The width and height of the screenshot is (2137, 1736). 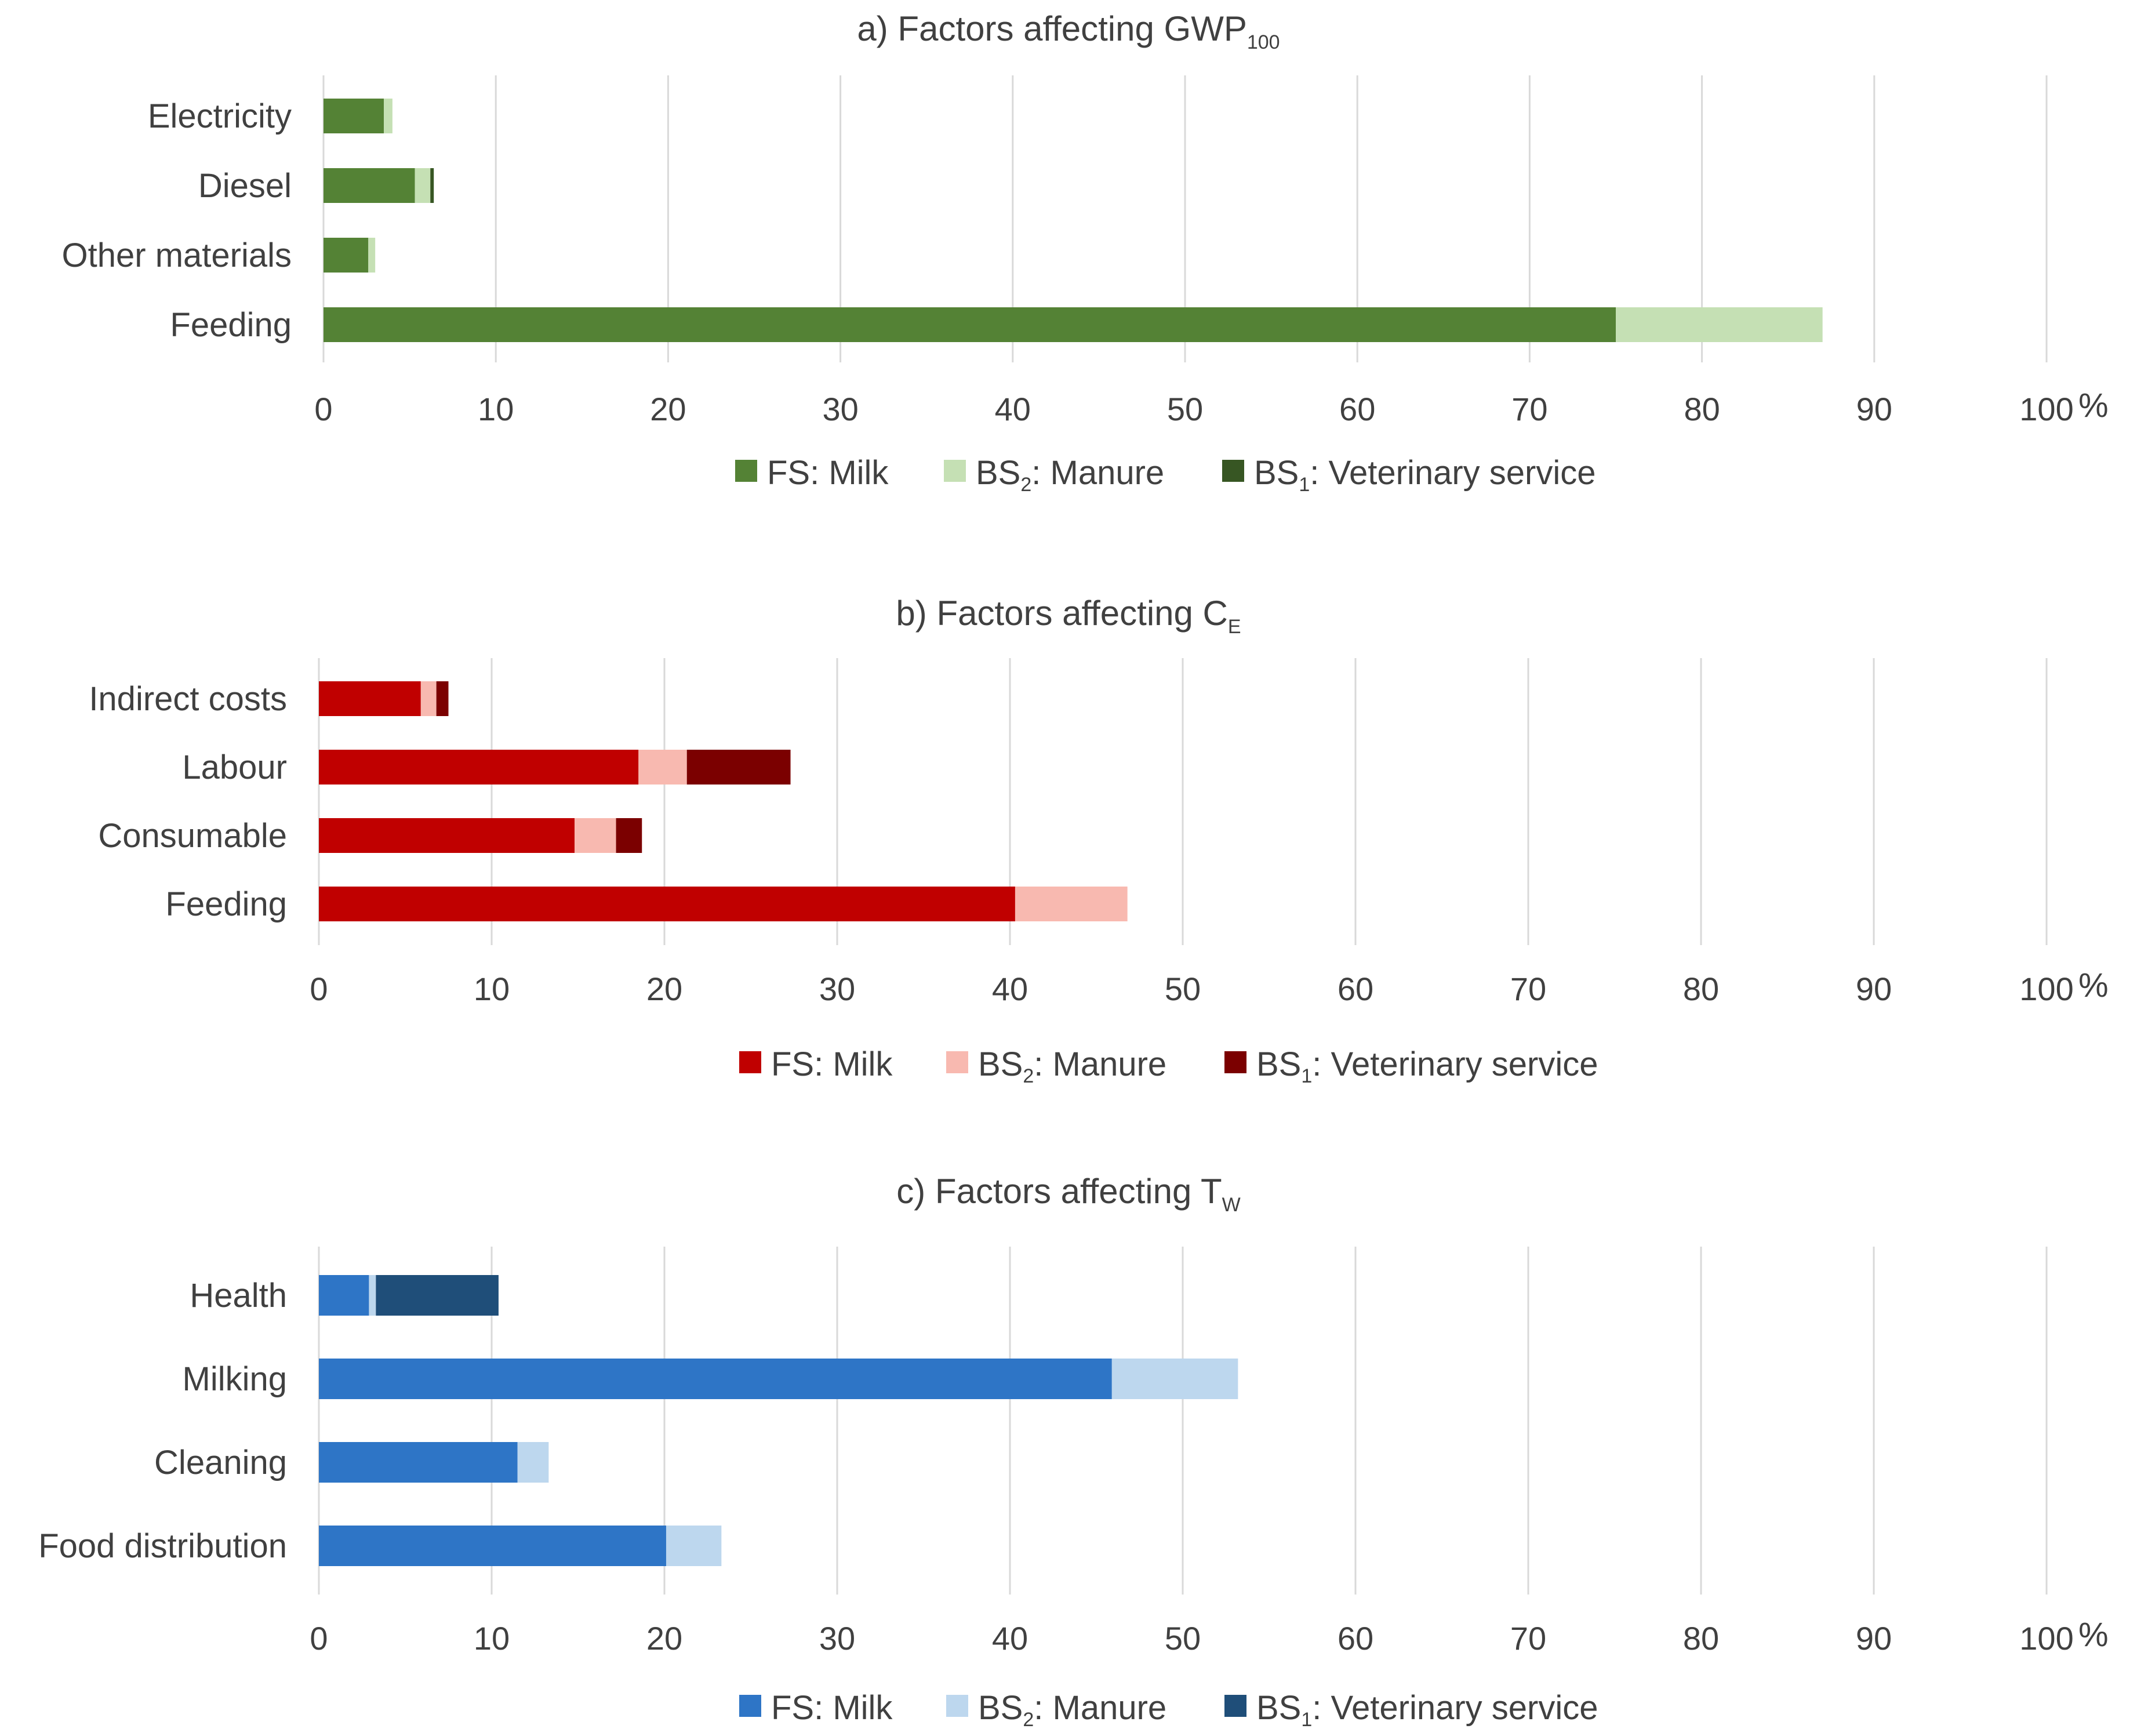 What do you see at coordinates (238, 1295) in the screenshot?
I see `category-label-health: Health` at bounding box center [238, 1295].